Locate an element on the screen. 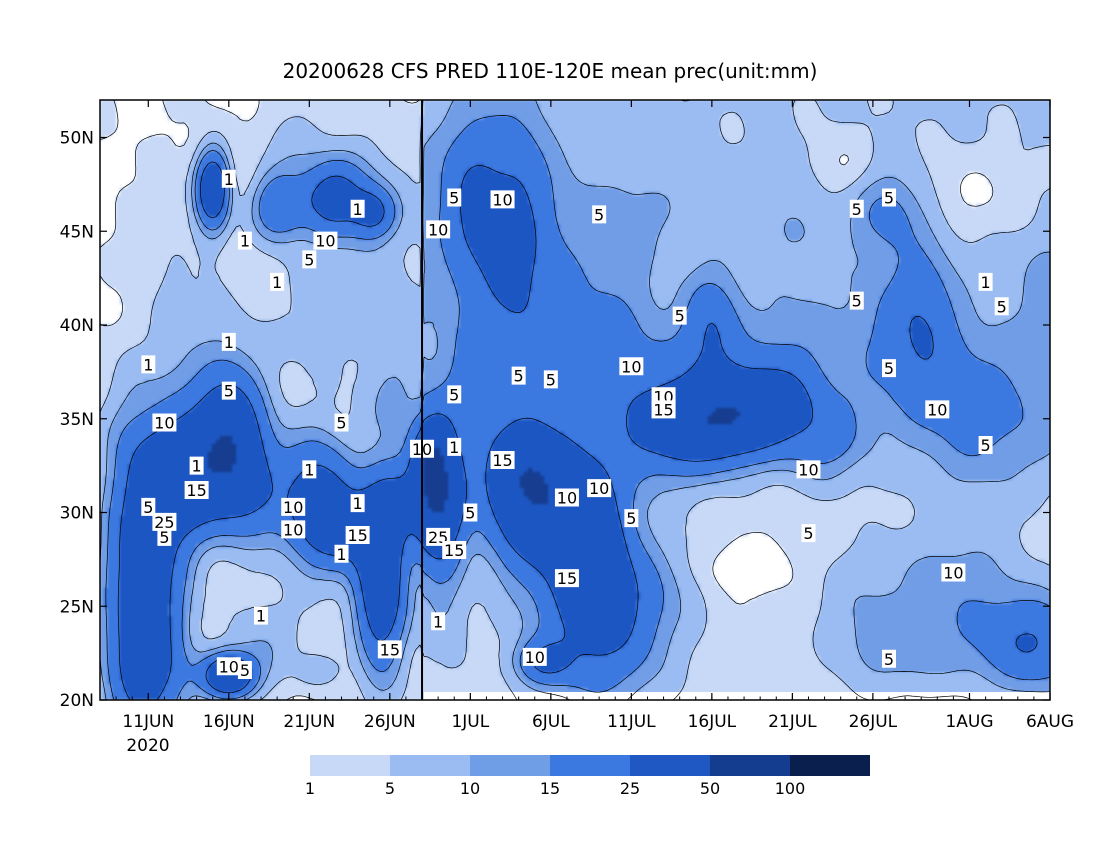 This screenshot has height=850, width=1100. y-tick-label: 30N is located at coordinates (77, 514).